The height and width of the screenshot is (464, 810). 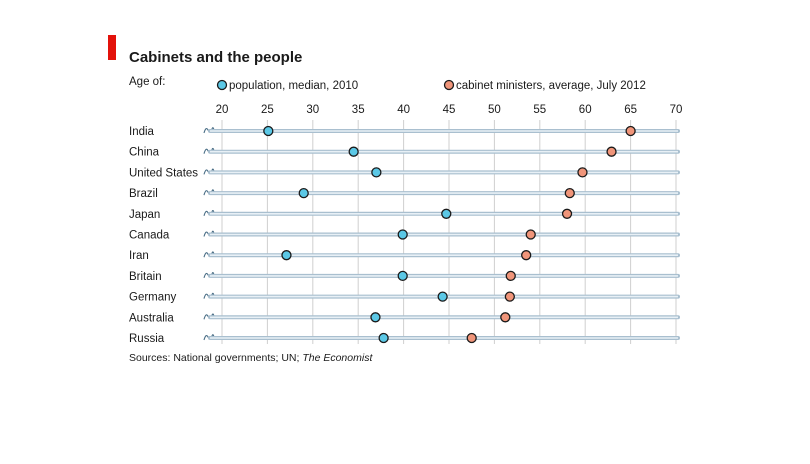 I want to click on x-tick-label-55: 55, so click(x=539, y=110).